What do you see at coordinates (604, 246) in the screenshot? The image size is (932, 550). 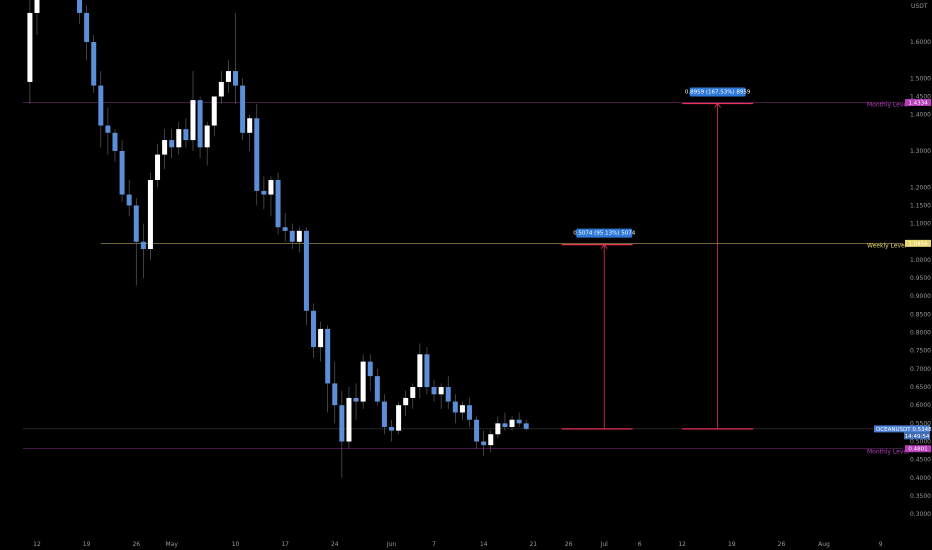 I see `measure-arrow-icon` at bounding box center [604, 246].